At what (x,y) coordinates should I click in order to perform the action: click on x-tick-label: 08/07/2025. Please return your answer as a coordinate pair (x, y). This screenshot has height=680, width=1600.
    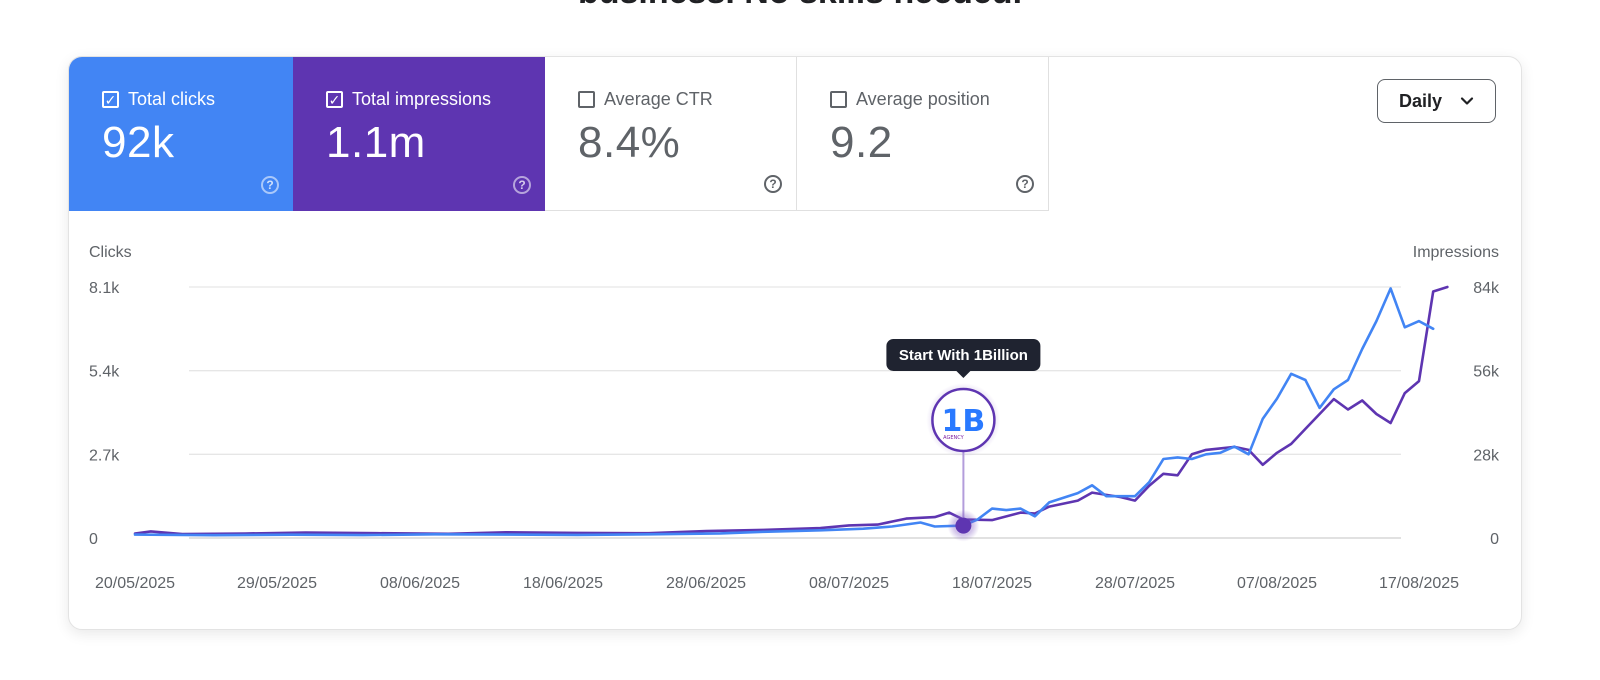
    Looking at the image, I should click on (849, 583).